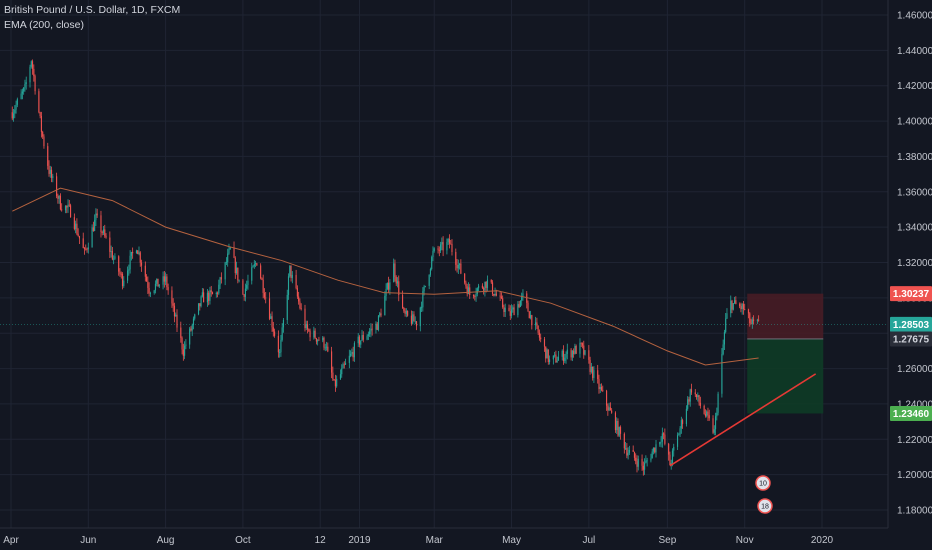 The image size is (932, 550). Describe the element at coordinates (914, 263) in the screenshot. I see `y-tick-label: 1.32000` at that location.